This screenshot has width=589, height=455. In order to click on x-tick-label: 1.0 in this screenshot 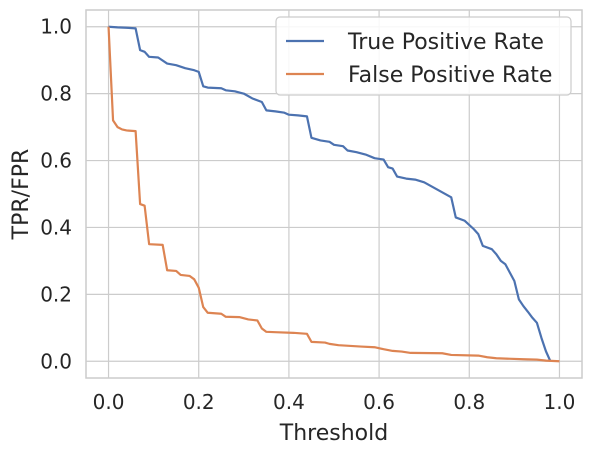, I will do `click(560, 402)`.